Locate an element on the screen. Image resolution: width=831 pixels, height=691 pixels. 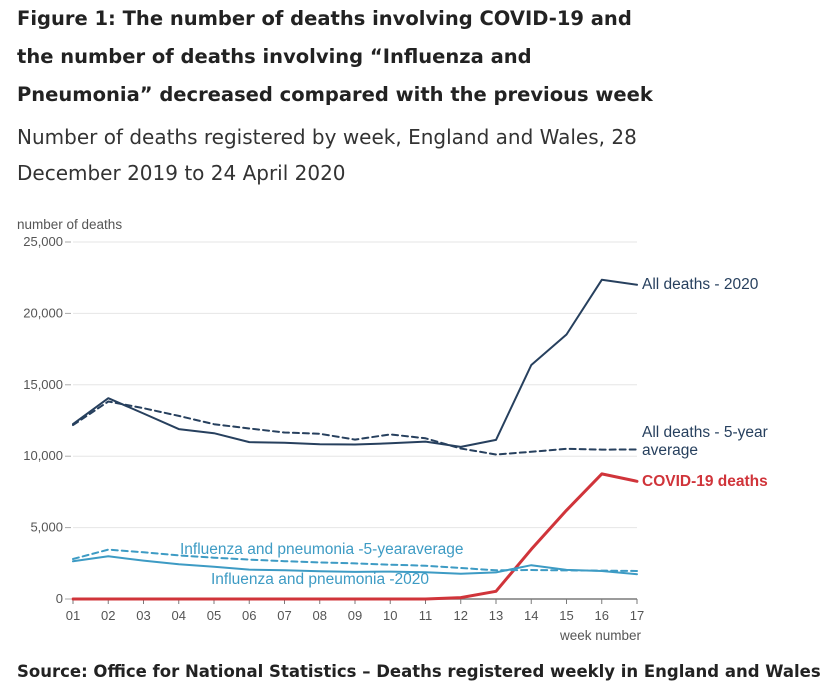
x-tick-label: 06 is located at coordinates (249, 615).